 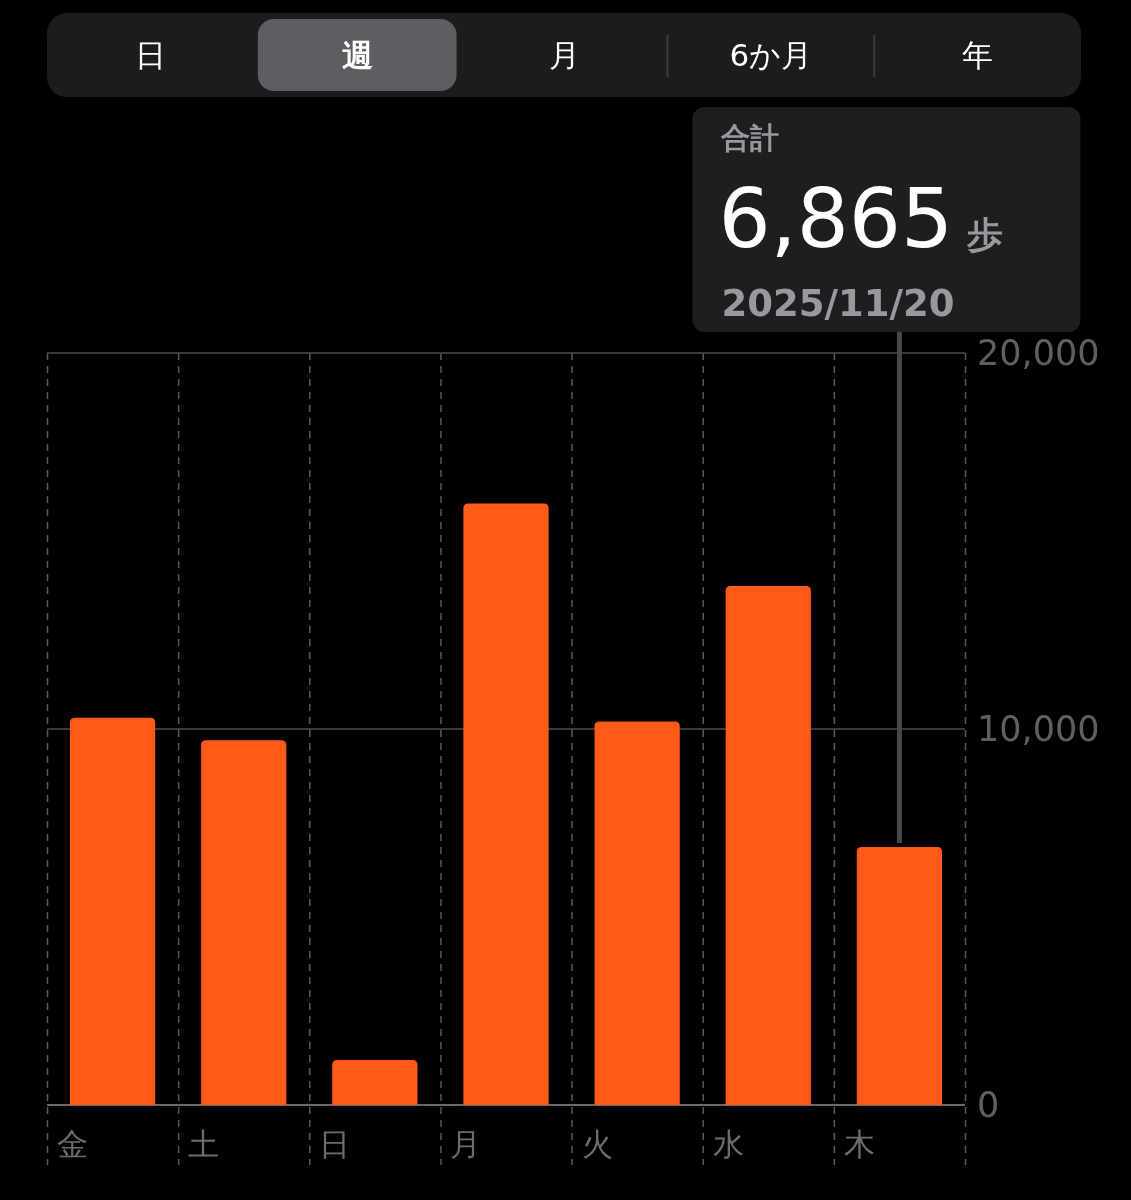 I want to click on text: 2025/11/20, so click(x=838, y=303).